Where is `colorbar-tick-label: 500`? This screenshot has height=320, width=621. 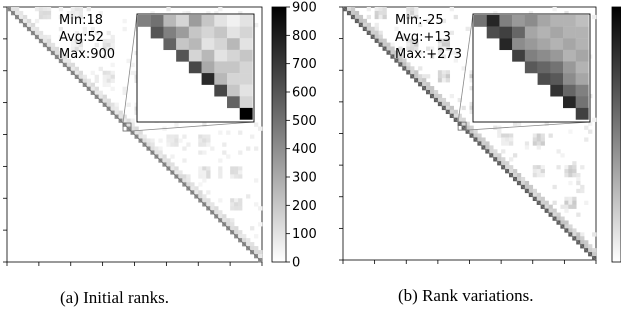
colorbar-tick-label: 500 is located at coordinates (304, 121).